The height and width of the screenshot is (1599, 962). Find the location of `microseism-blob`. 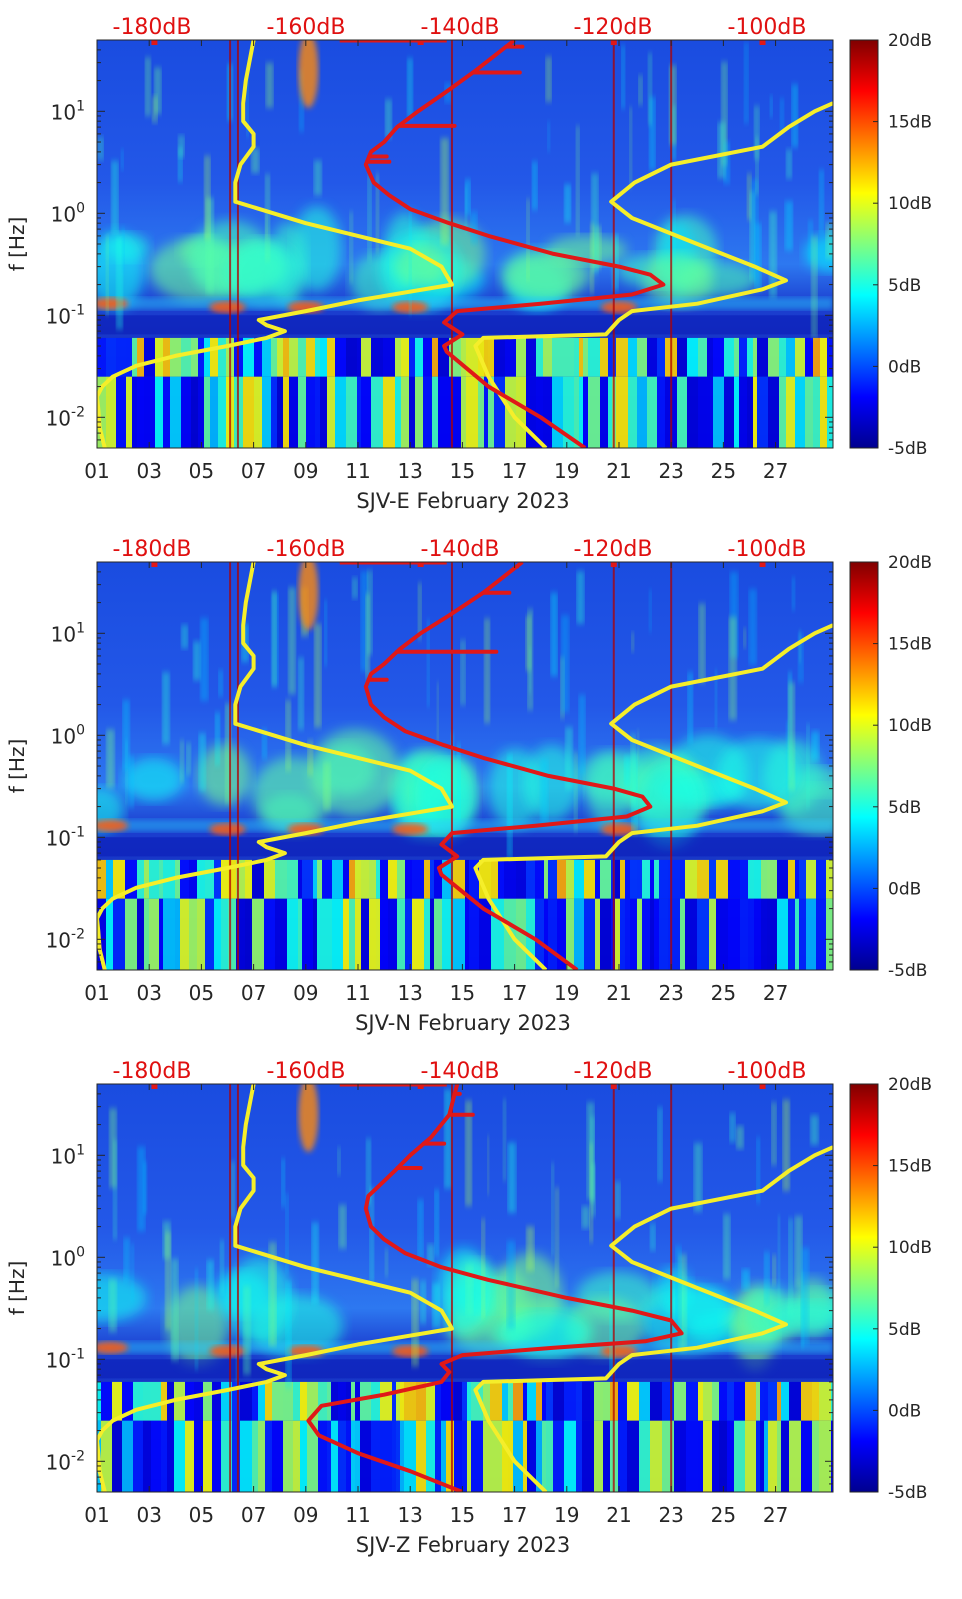

microseism-blob is located at coordinates (678, 280).